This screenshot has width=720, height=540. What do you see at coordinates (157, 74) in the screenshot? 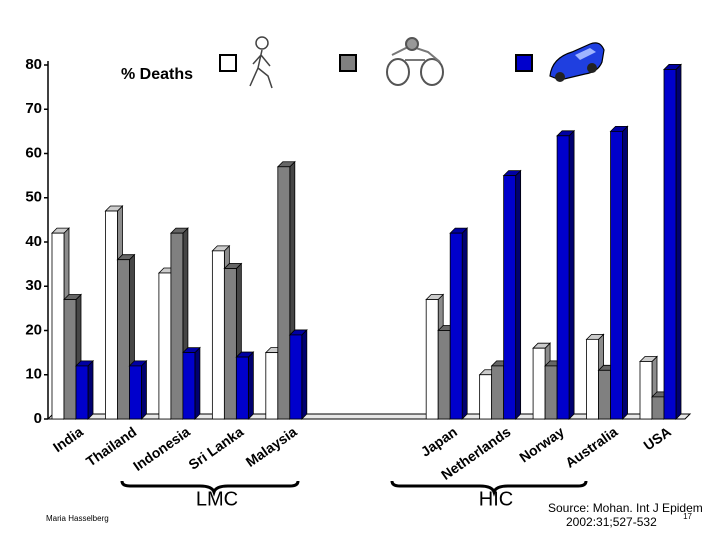
I see `chart-title: % Deaths` at bounding box center [157, 74].